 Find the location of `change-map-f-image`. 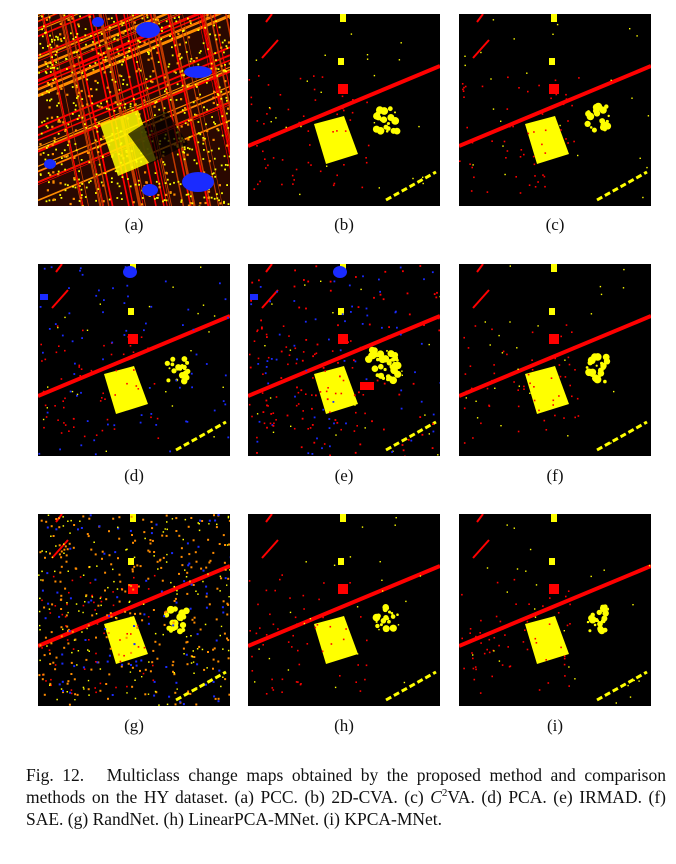

change-map-f-image is located at coordinates (555, 358).